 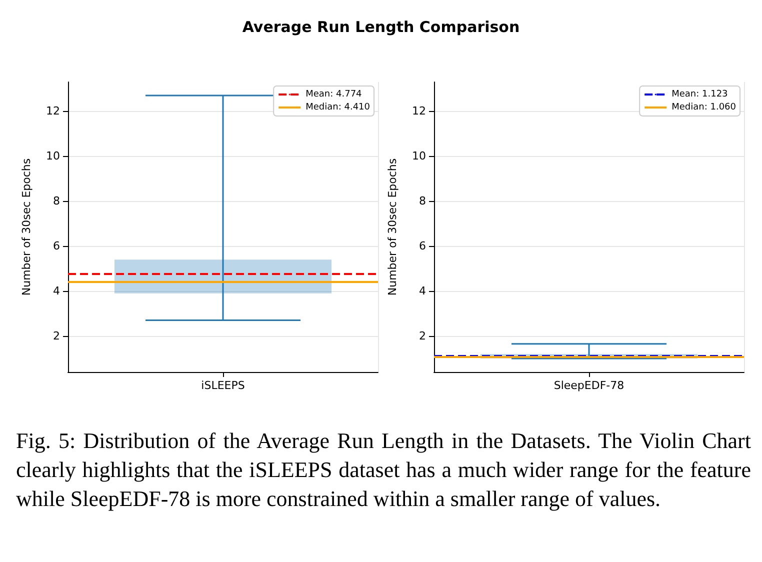 What do you see at coordinates (334, 95) in the screenshot?
I see `legend-label: Mean: 4.774` at bounding box center [334, 95].